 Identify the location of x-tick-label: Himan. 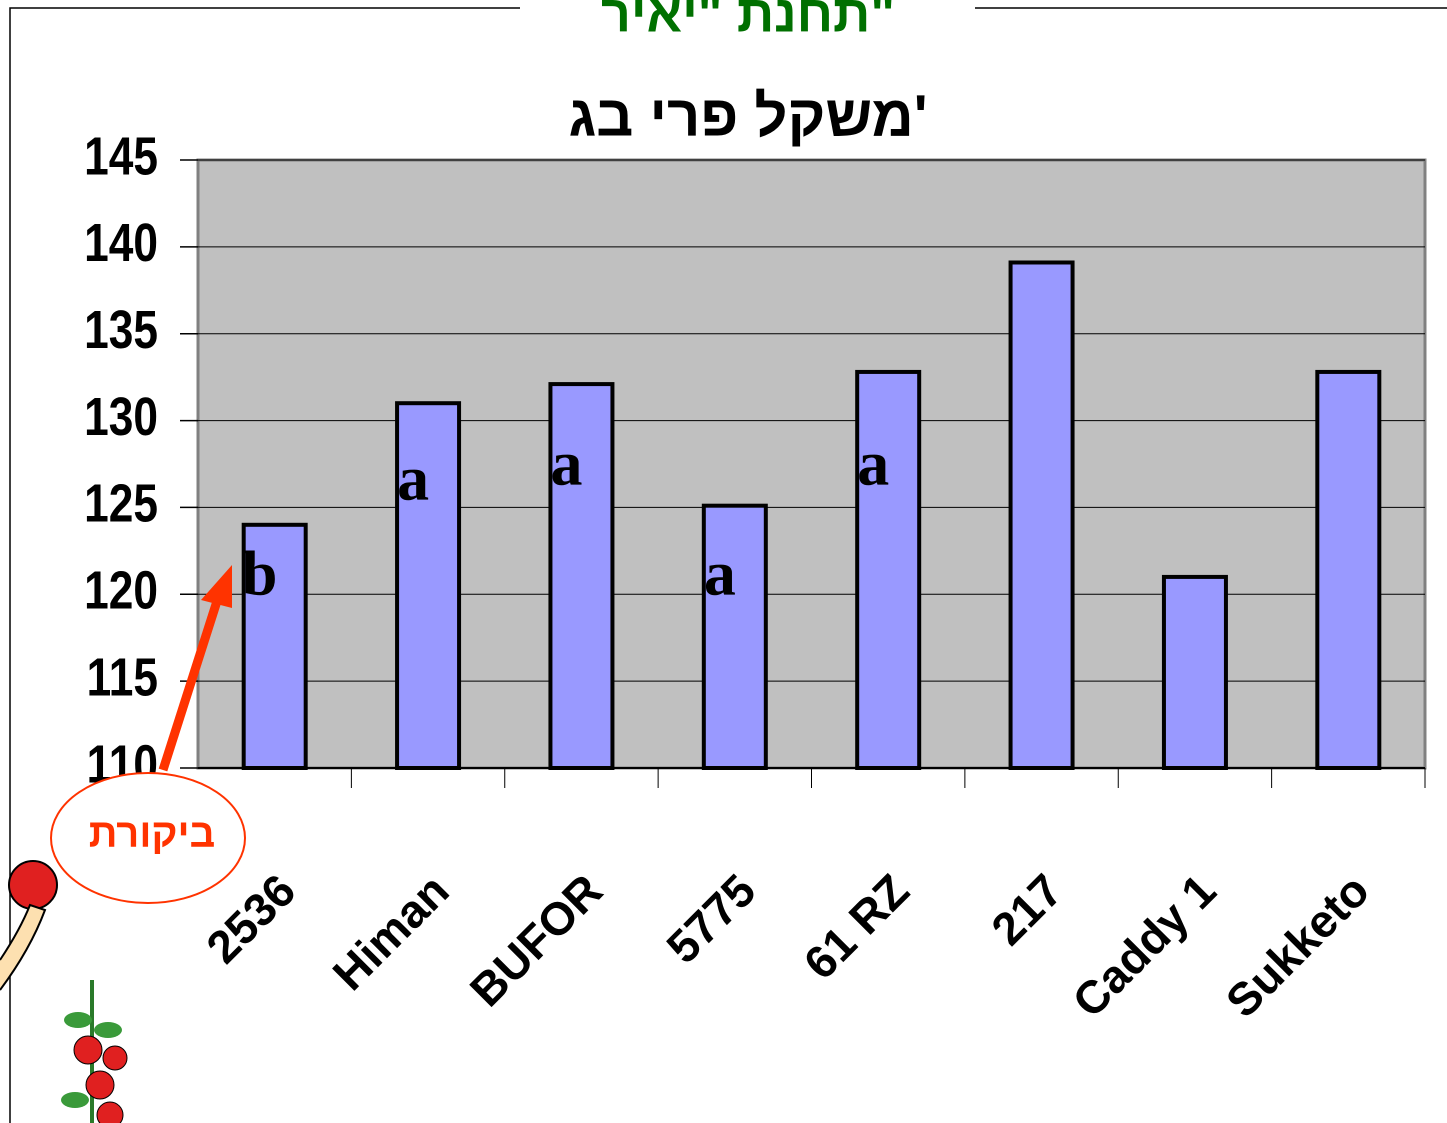
(391, 932).